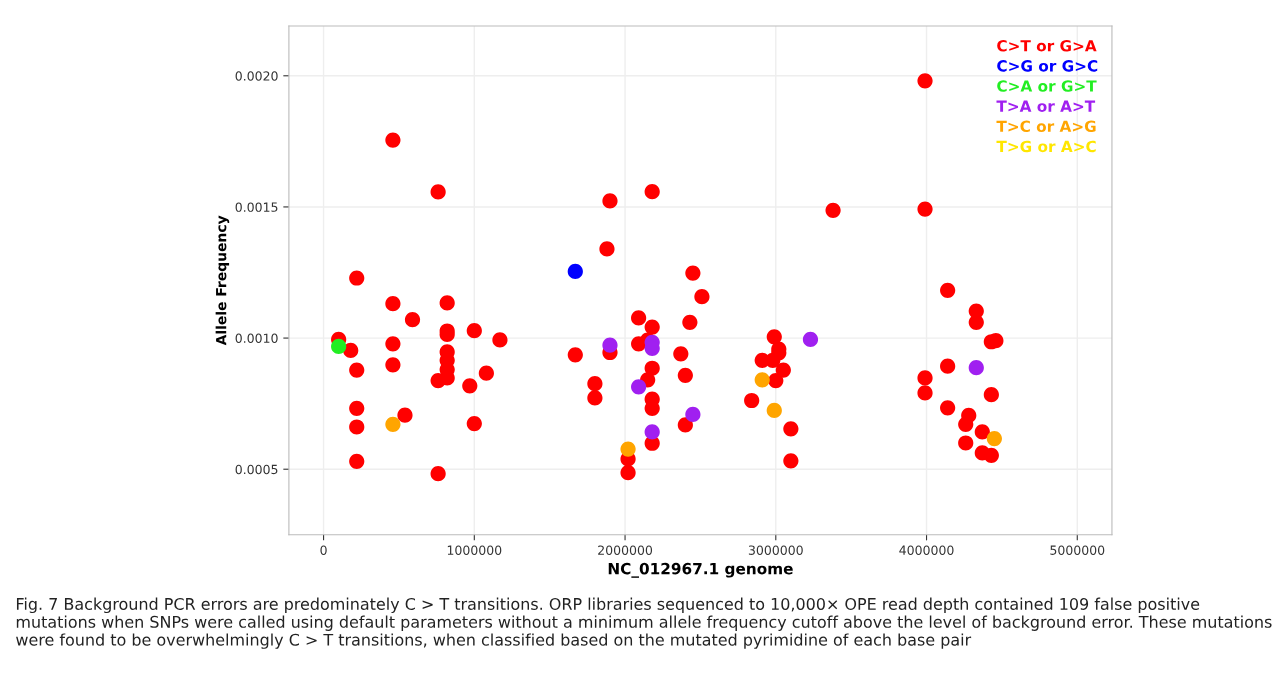  What do you see at coordinates (1046, 146) in the screenshot?
I see `legend-label: T>G or A>C` at bounding box center [1046, 146].